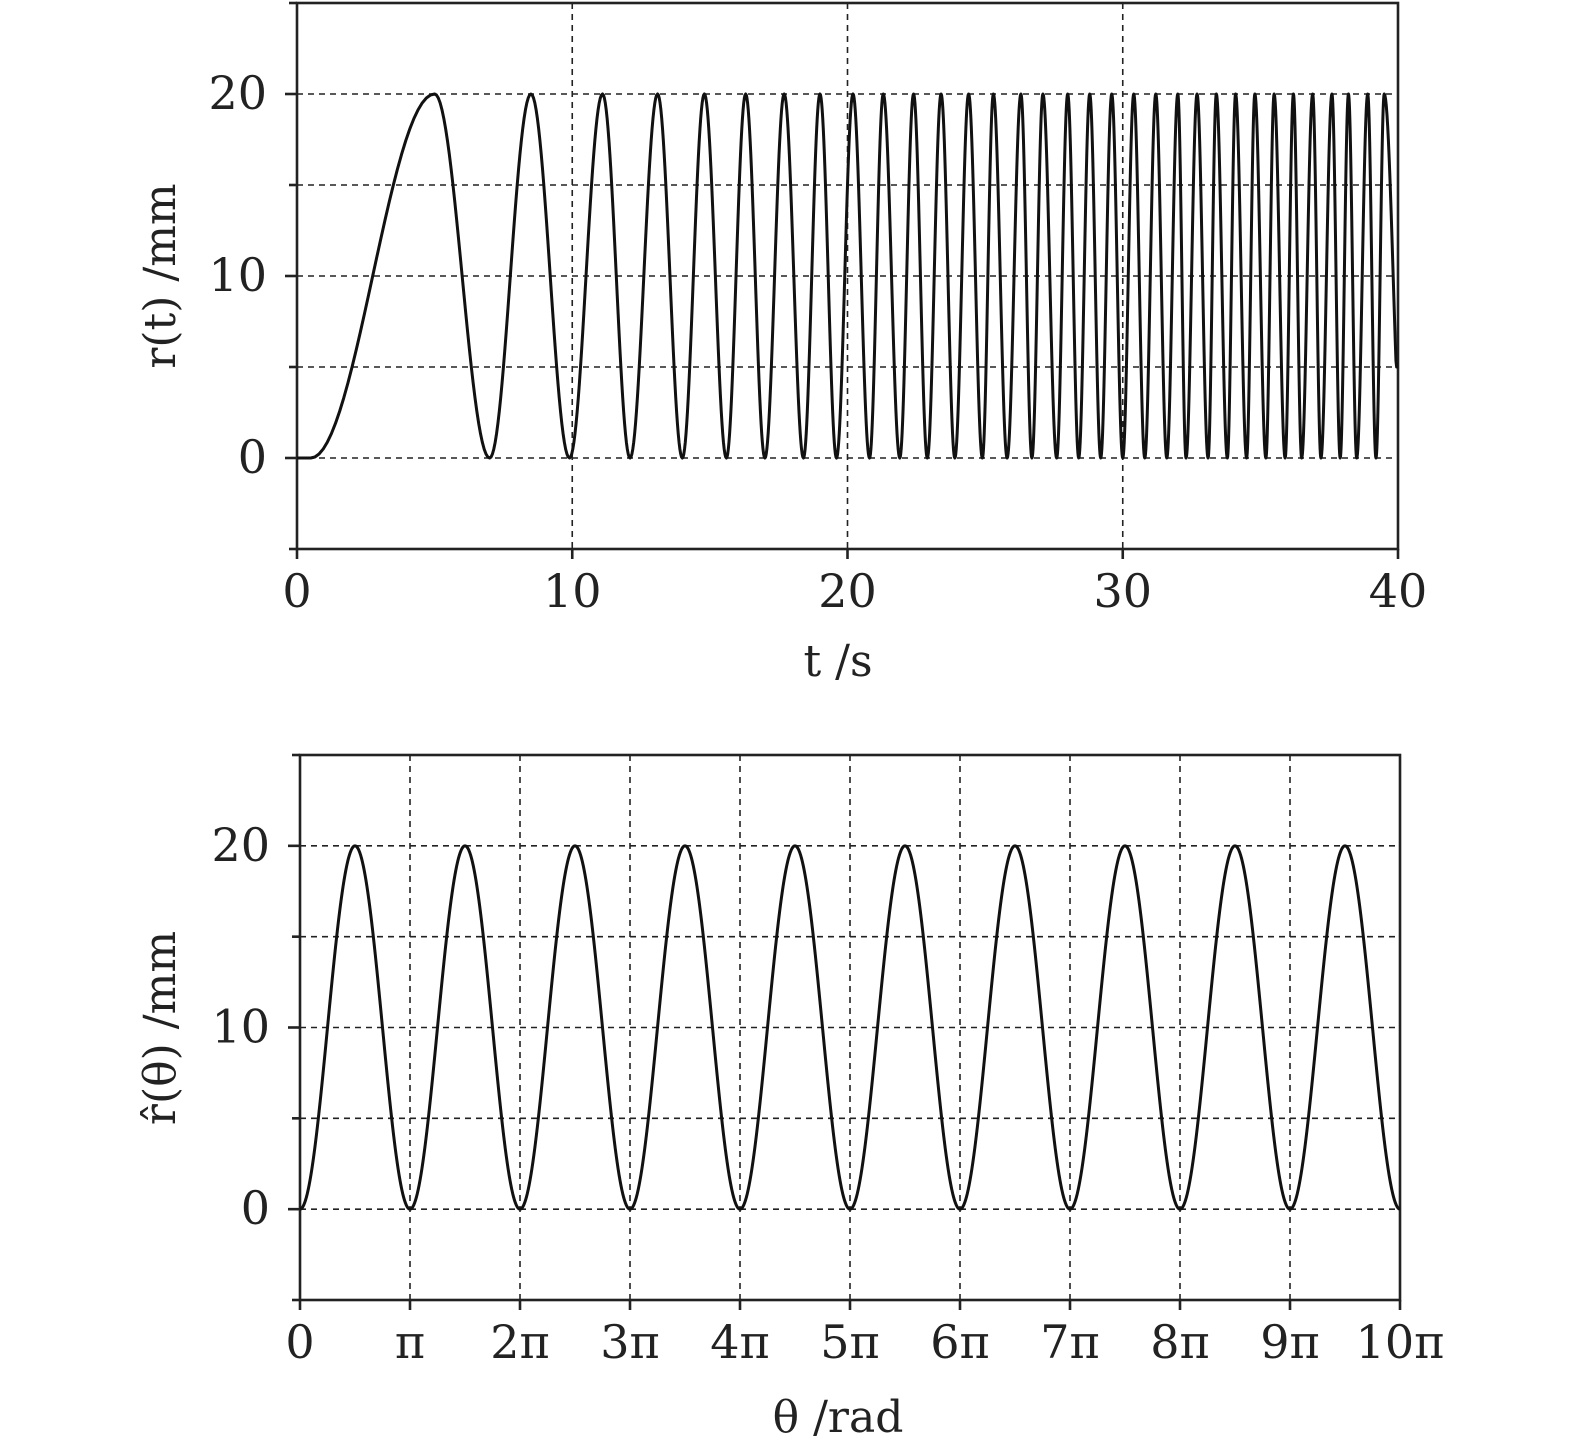  I want to click on time-chart-x-tick-label: 10, so click(572, 591).